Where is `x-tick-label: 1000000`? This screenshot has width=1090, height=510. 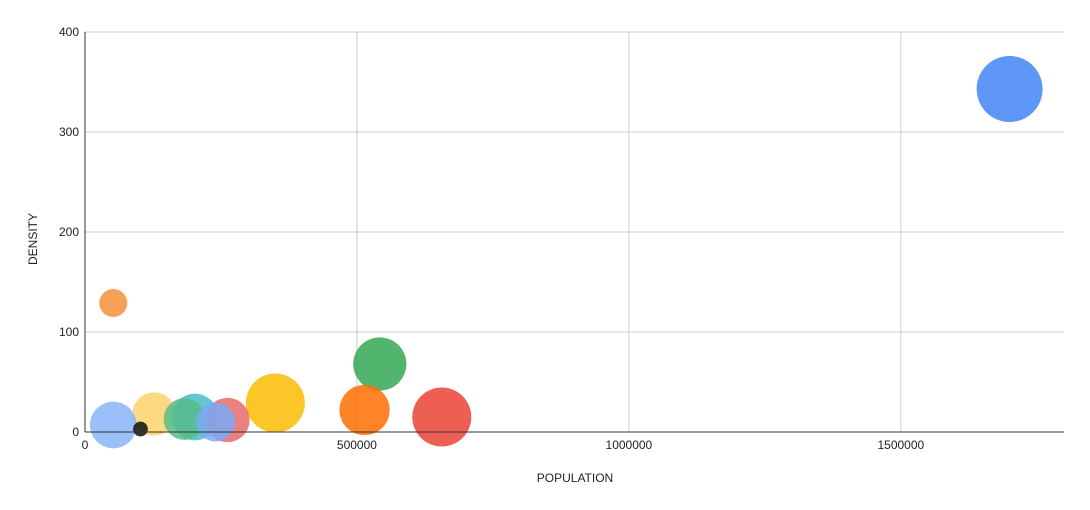 x-tick-label: 1000000 is located at coordinates (629, 445).